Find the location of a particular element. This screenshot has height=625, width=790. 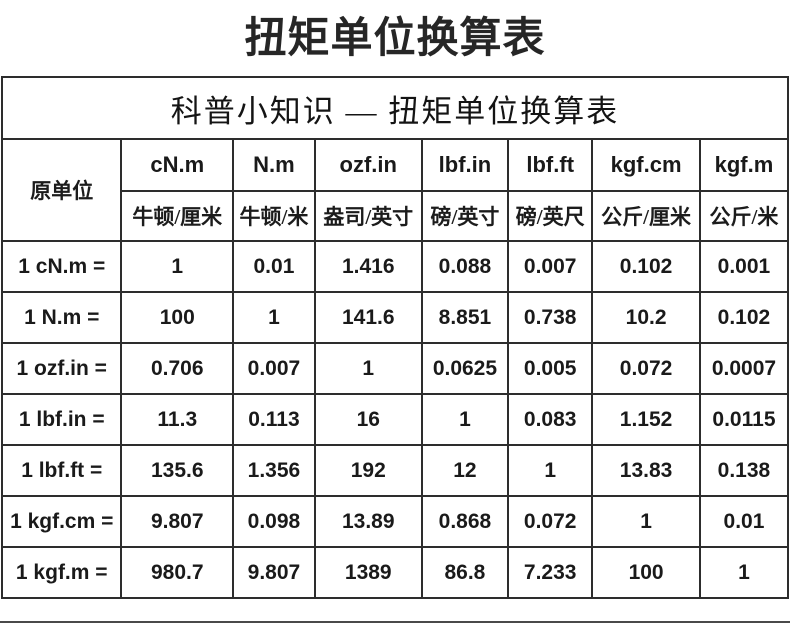

value-cell: 13.89 is located at coordinates (368, 521).